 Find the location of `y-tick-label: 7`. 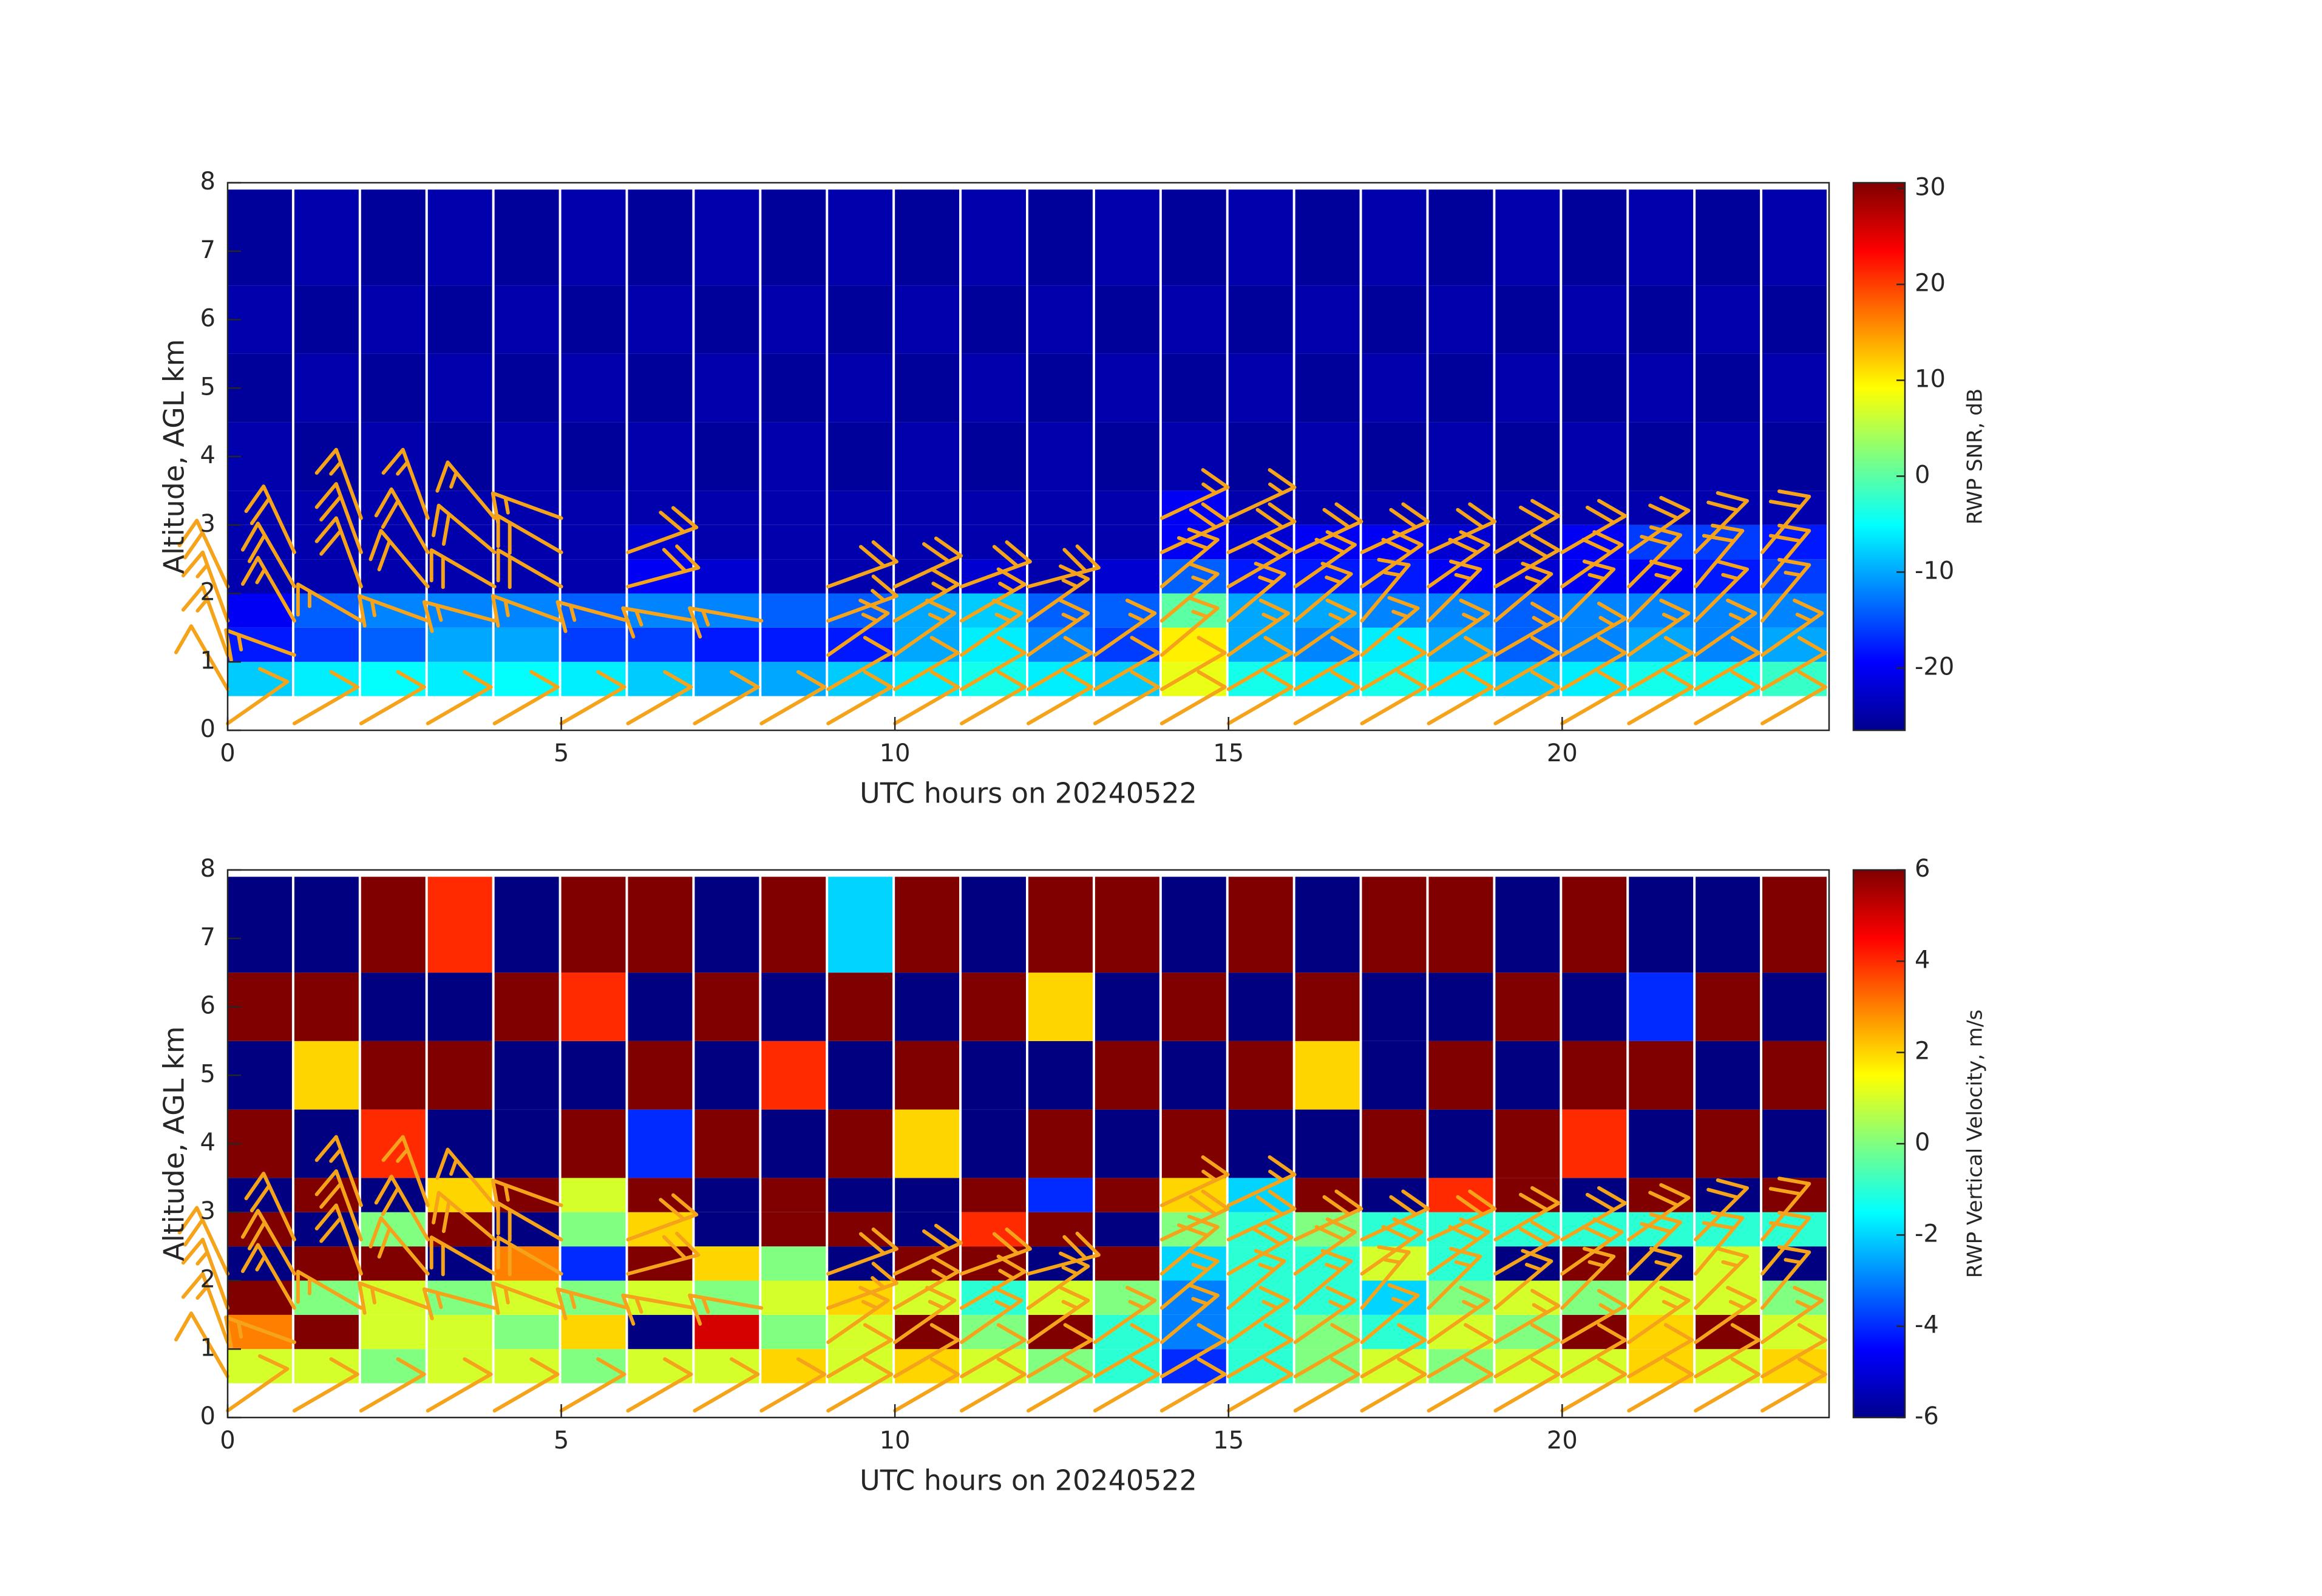

y-tick-label: 7 is located at coordinates (208, 937).